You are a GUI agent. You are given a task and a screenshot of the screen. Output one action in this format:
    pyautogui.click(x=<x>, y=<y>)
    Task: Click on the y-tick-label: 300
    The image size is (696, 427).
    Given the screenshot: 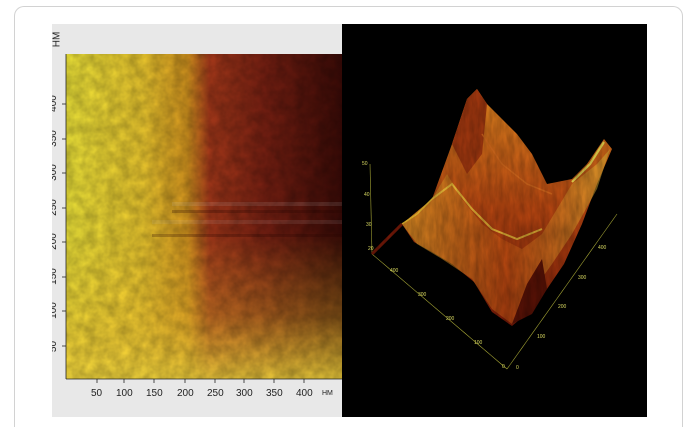 What is the action you would take?
    pyautogui.click(x=55, y=172)
    